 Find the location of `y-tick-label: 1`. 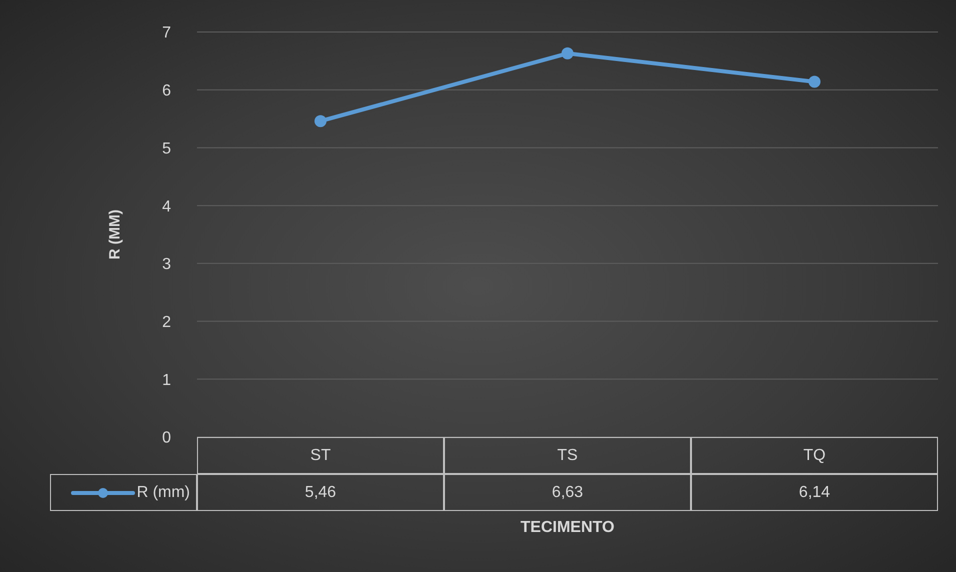

y-tick-label: 1 is located at coordinates (167, 380).